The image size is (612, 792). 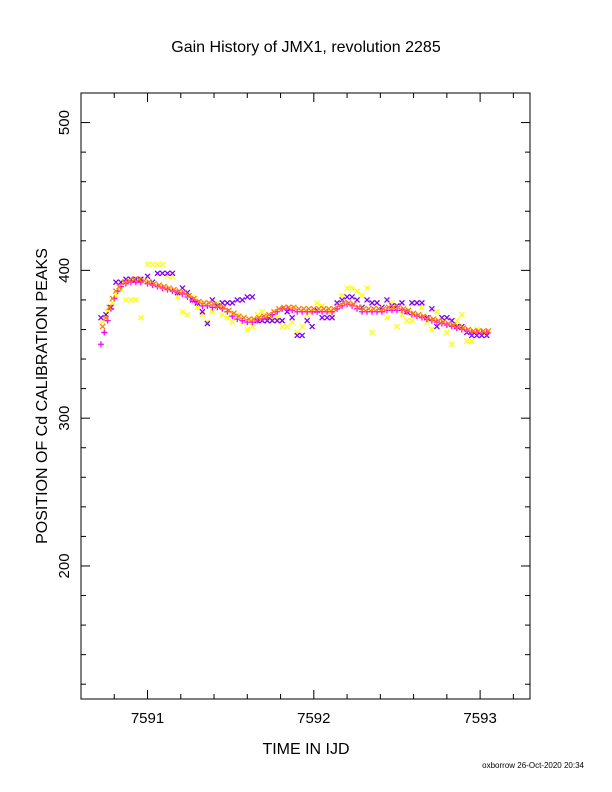 What do you see at coordinates (313, 718) in the screenshot?
I see `x-tick-label: 7592` at bounding box center [313, 718].